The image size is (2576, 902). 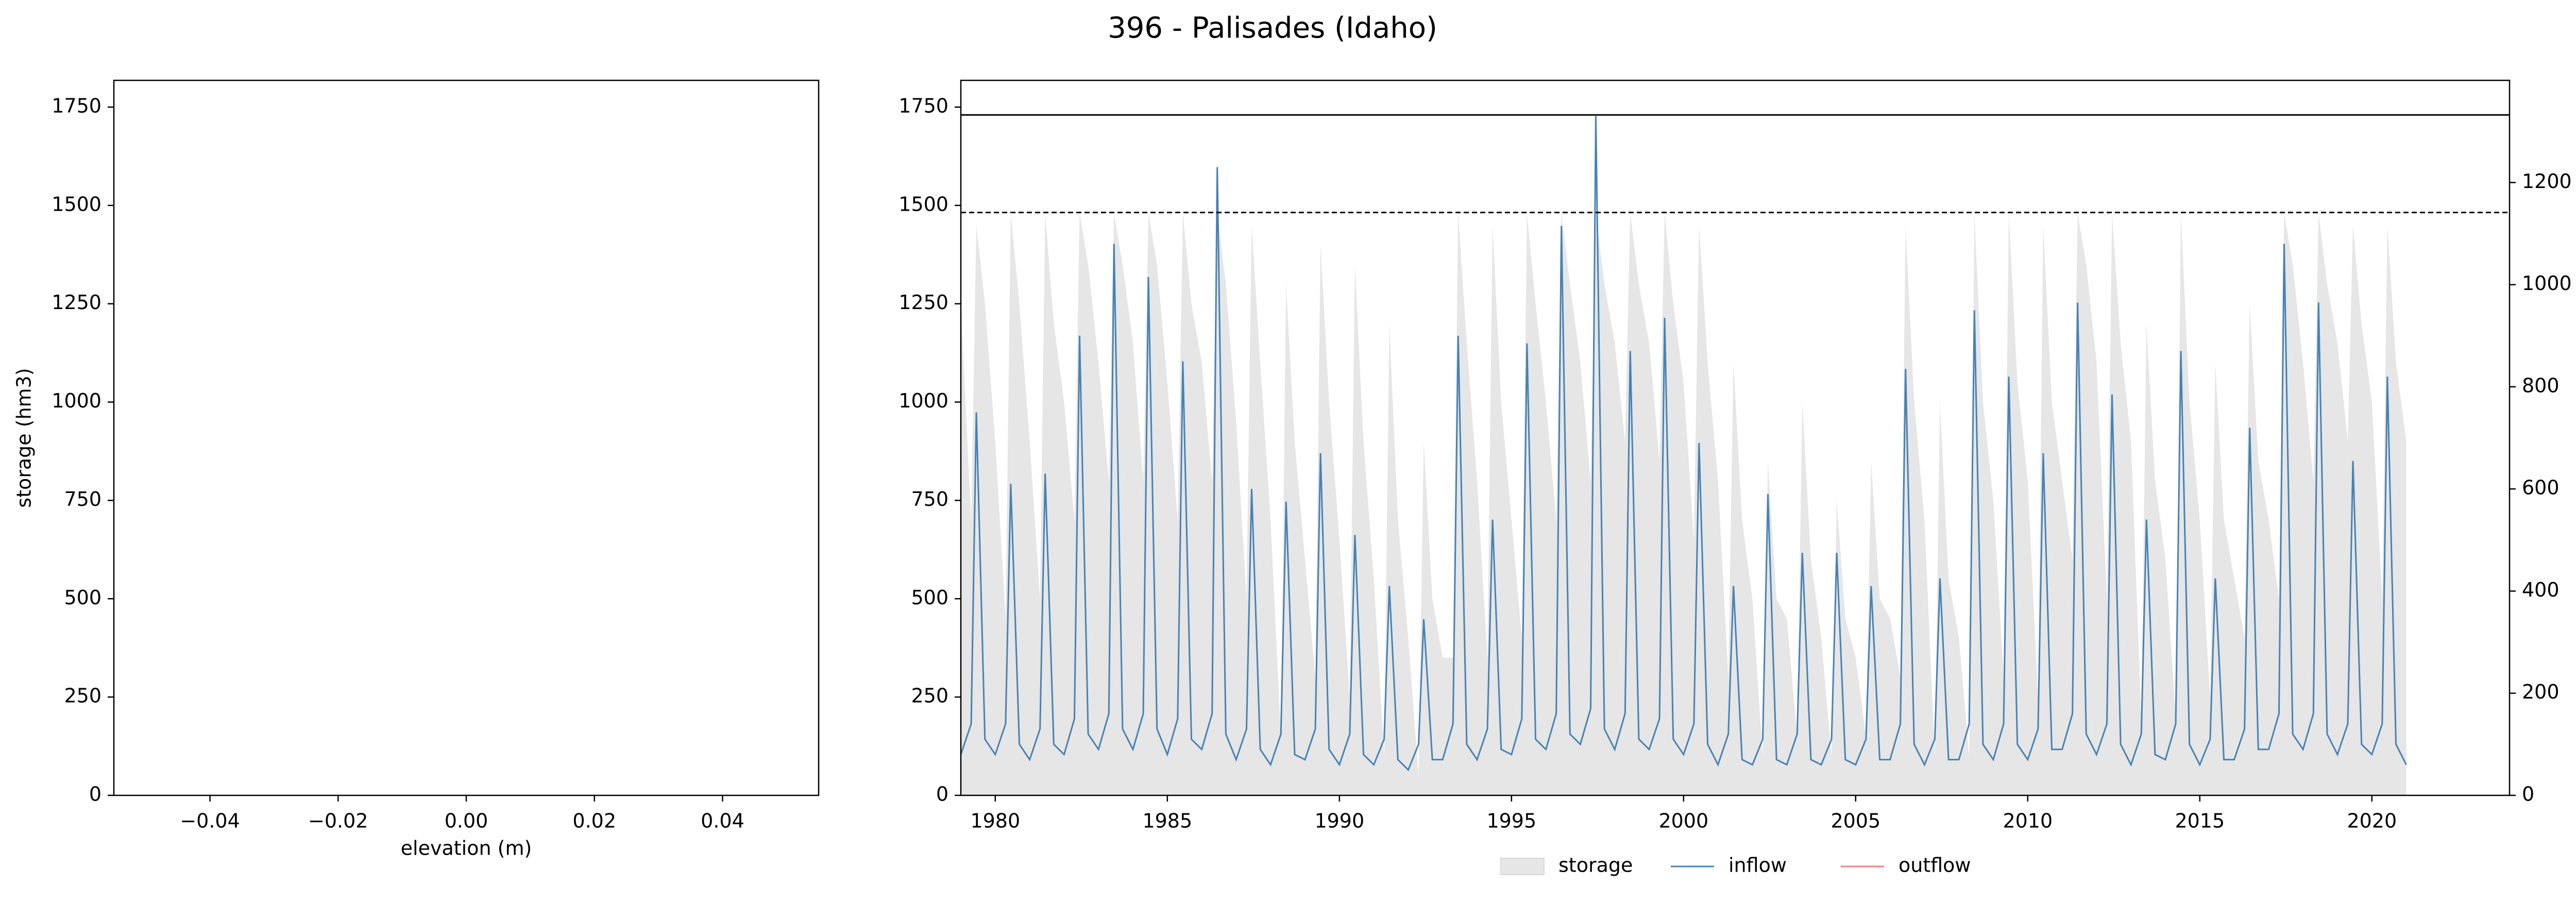 I want to click on y2-tick-label: 1200, so click(x=2547, y=181).